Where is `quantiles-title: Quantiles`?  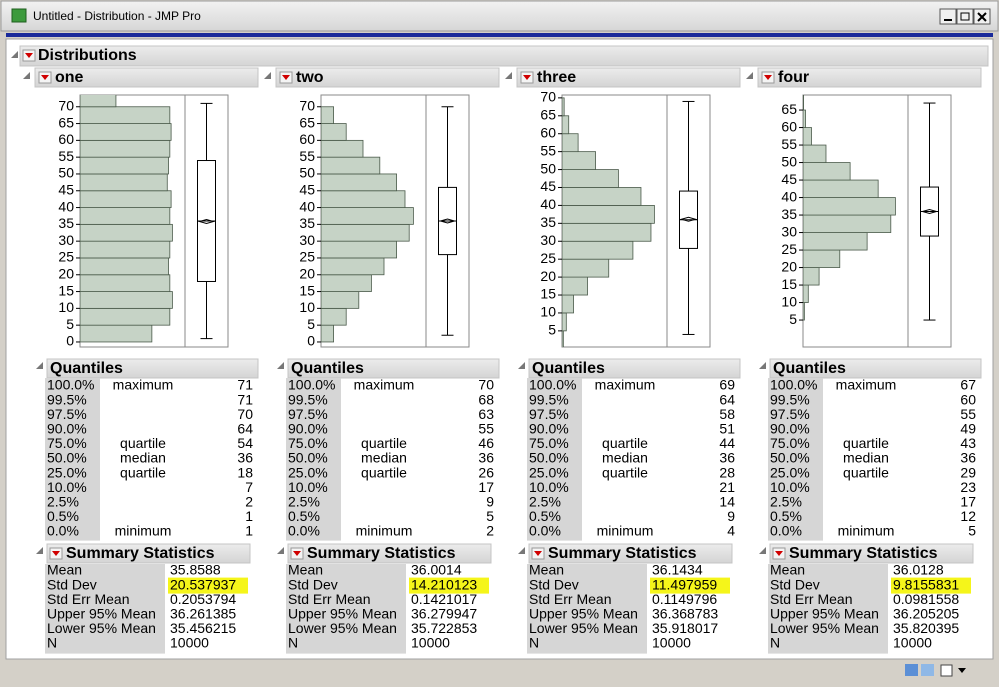 quantiles-title: Quantiles is located at coordinates (86, 368).